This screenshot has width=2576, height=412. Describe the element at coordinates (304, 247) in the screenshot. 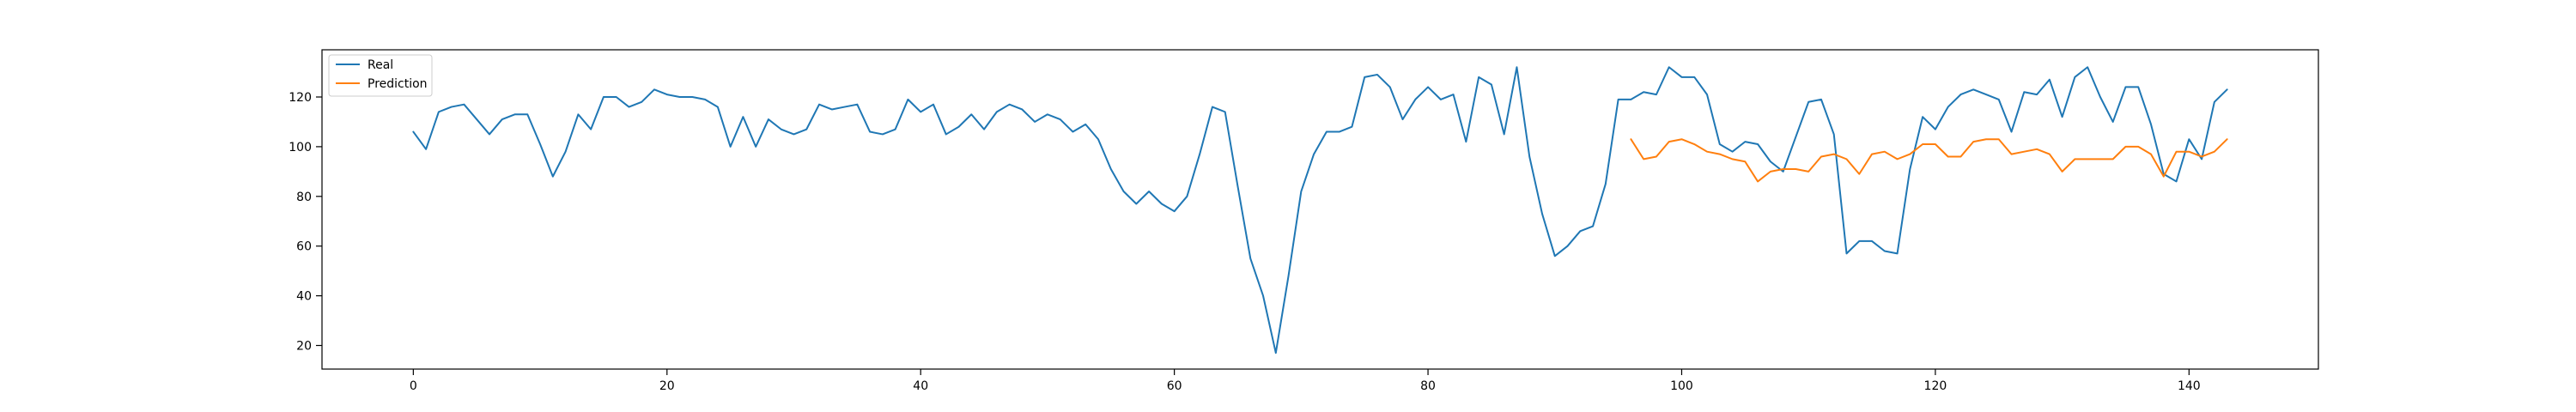

I see `y-tick-label: 60` at that location.